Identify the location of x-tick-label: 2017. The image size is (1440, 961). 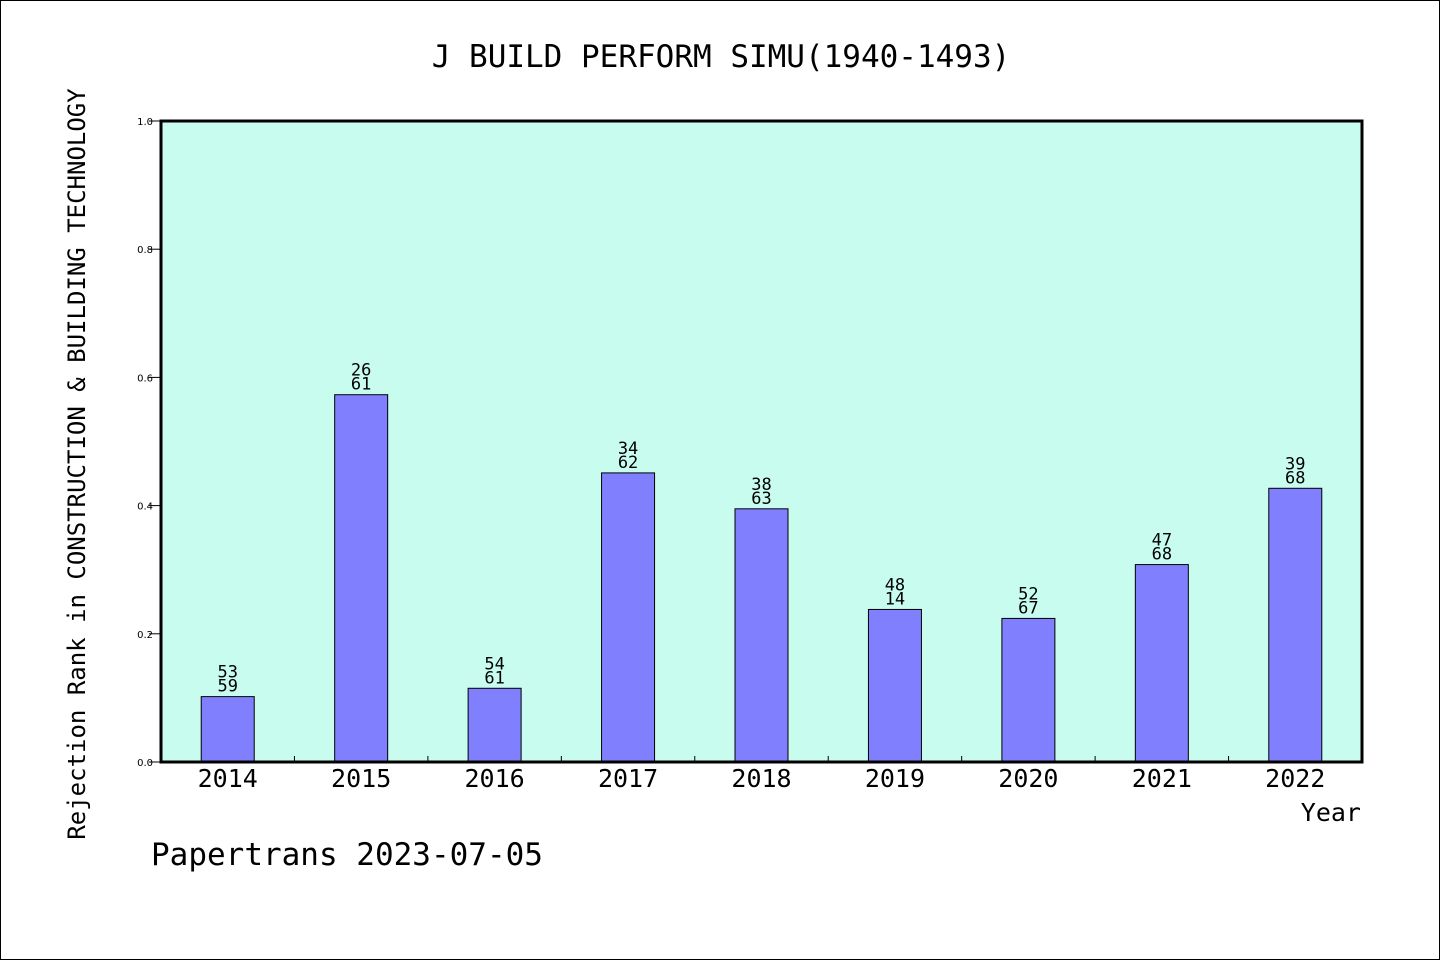
(628, 778).